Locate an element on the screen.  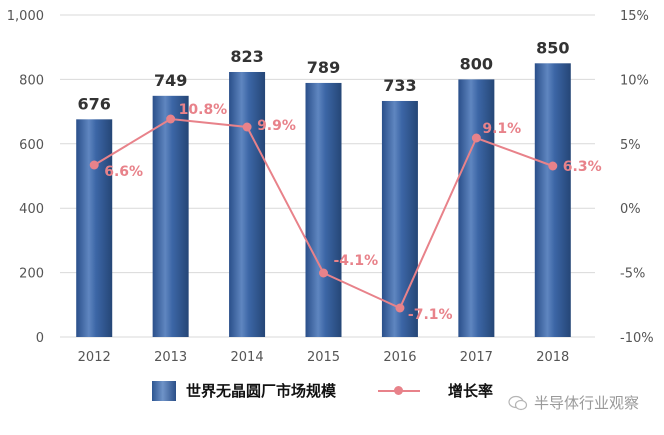
svg-text: 10% is located at coordinates (634, 80).